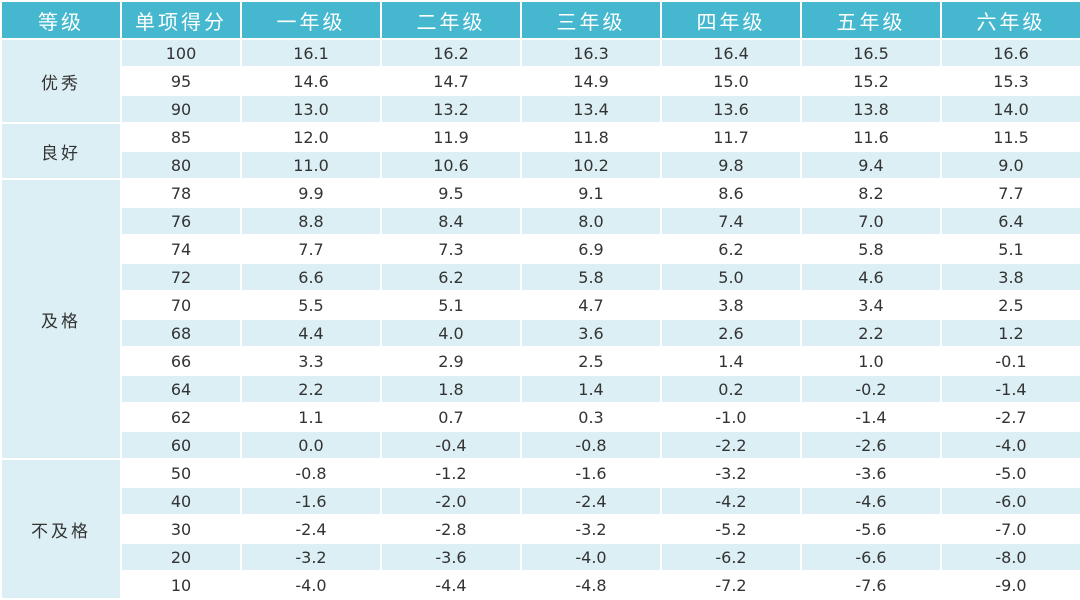 This screenshot has width=1080, height=600. Describe the element at coordinates (871, 137) in the screenshot. I see `grade-5-cell: 11.6` at that location.